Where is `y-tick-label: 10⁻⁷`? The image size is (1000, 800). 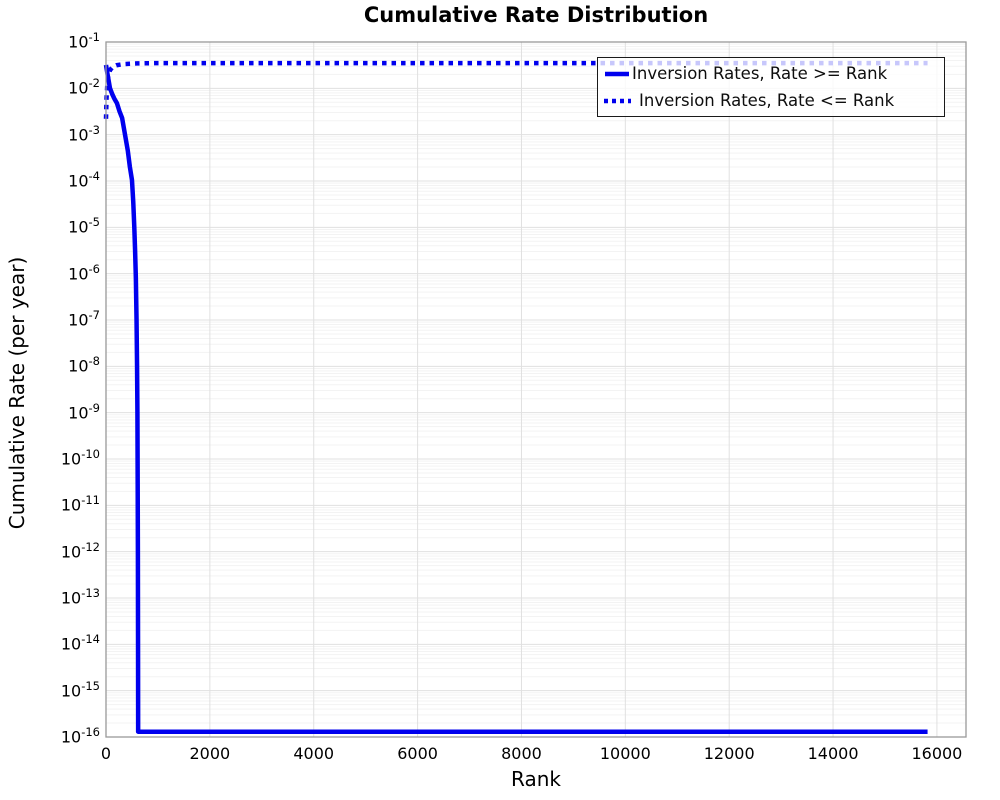
y-tick-label: 10⁻⁷ is located at coordinates (84, 319).